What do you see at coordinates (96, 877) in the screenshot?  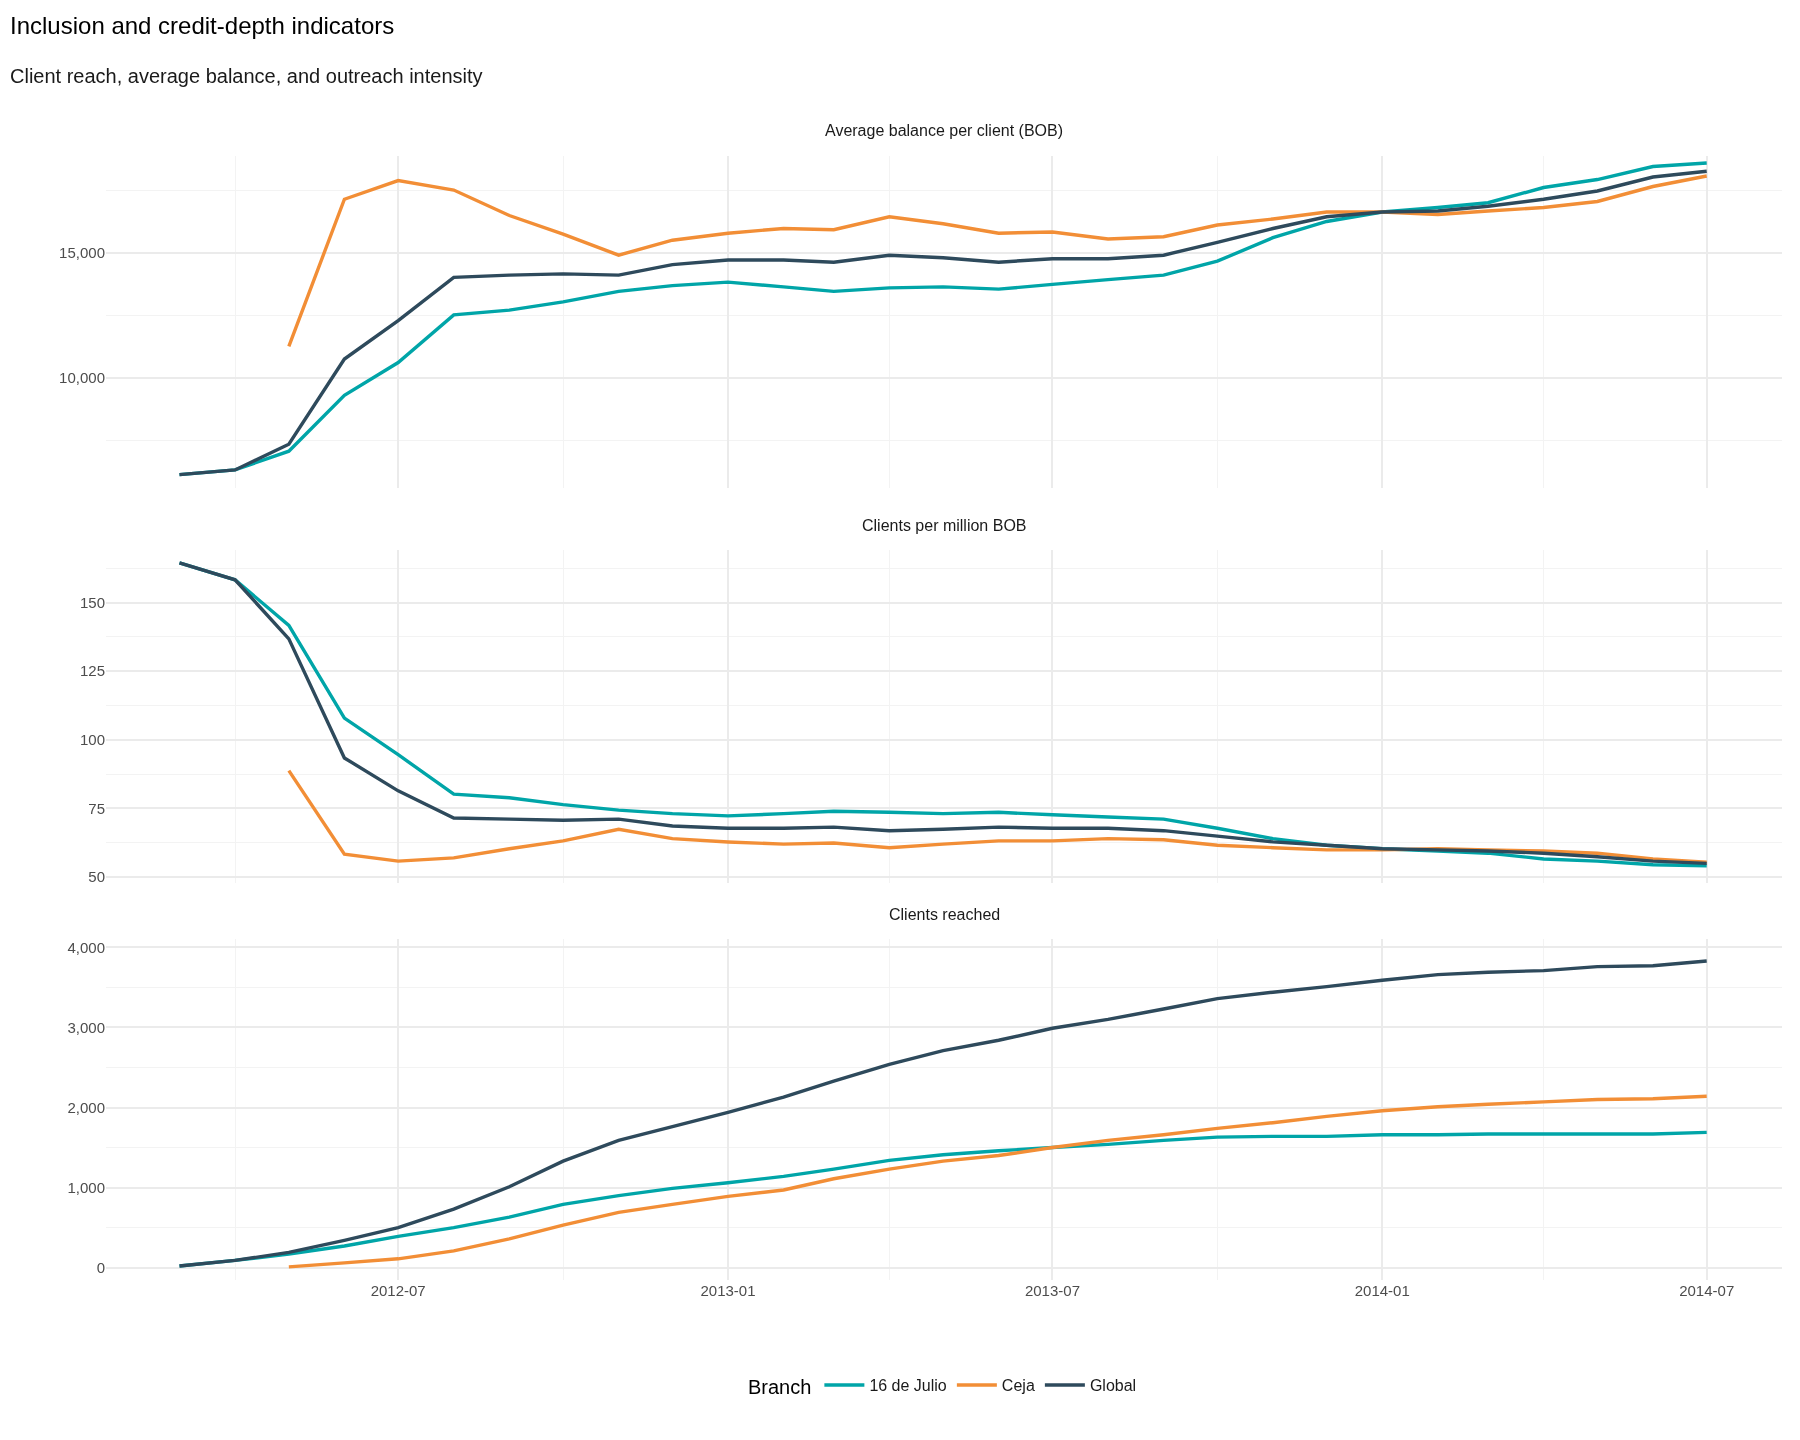 I see `y-tick-label: 50` at bounding box center [96, 877].